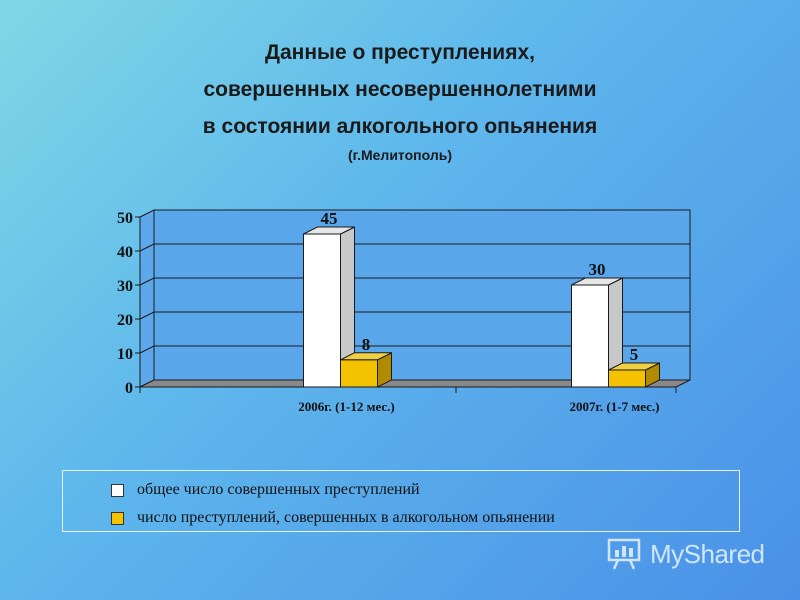 This screenshot has width=800, height=600. Describe the element at coordinates (125, 354) in the screenshot. I see `y-tick-label: 10` at that location.